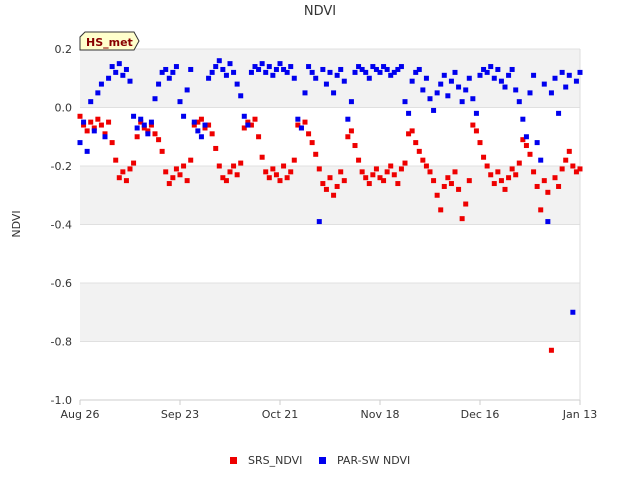  Describe the element at coordinates (280, 414) in the screenshot. I see `x-tick-label: Oct 21` at that location.